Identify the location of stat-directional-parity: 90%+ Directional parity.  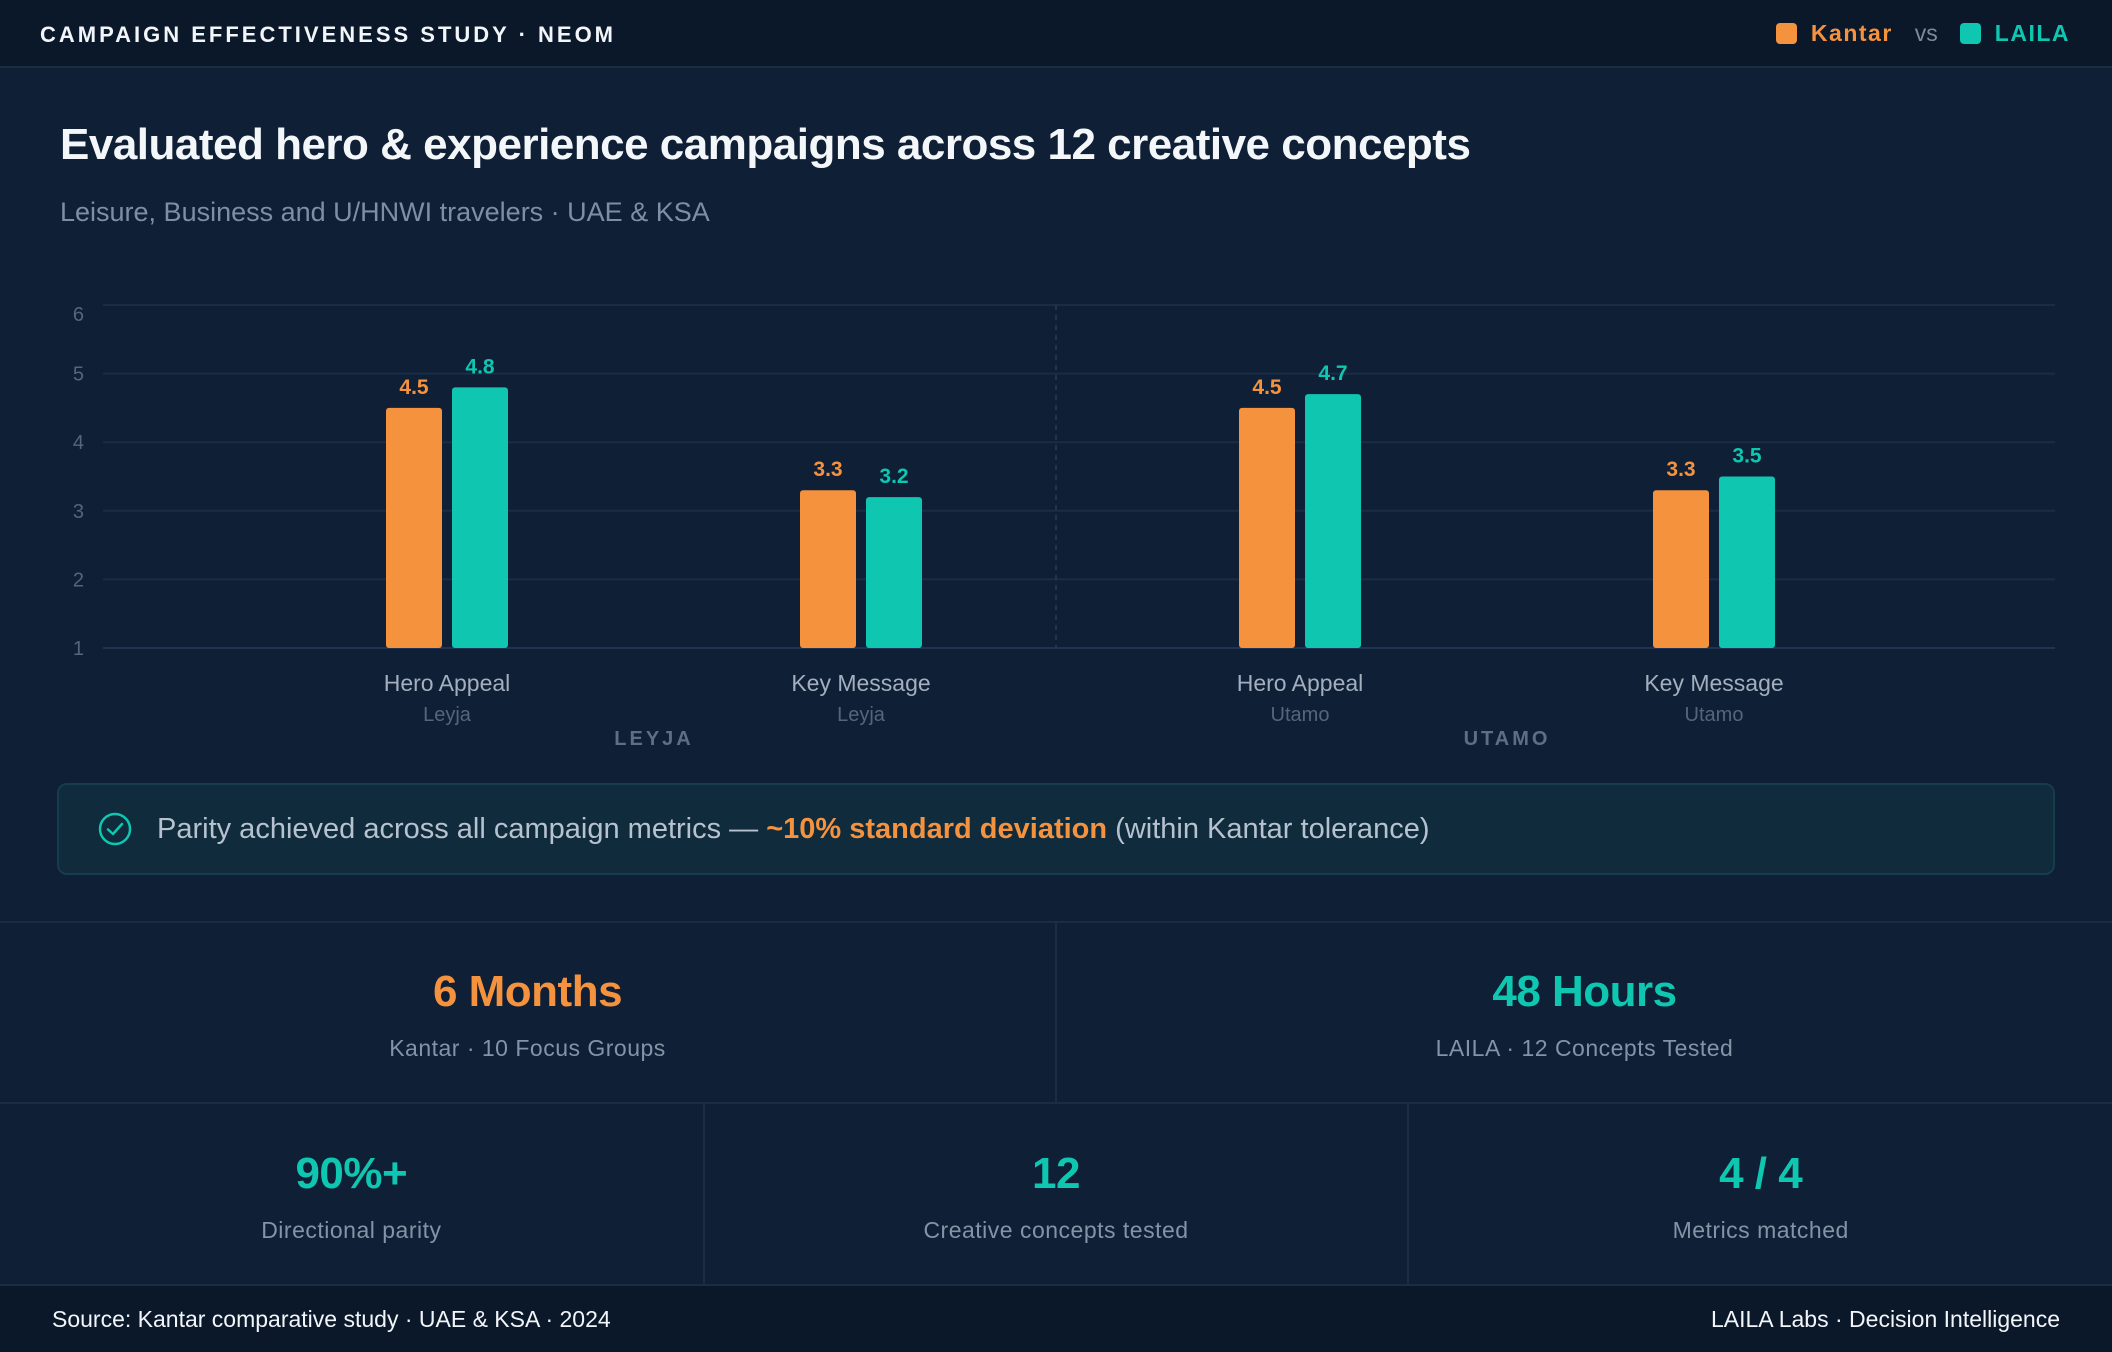
(351, 1194).